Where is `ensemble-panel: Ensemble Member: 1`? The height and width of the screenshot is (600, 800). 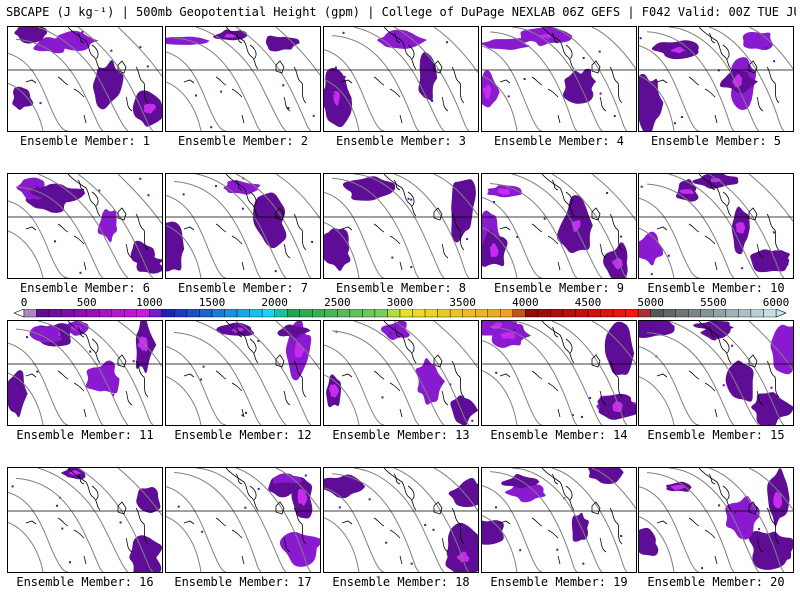
ensemble-panel: Ensemble Member: 1 is located at coordinates (85, 91).